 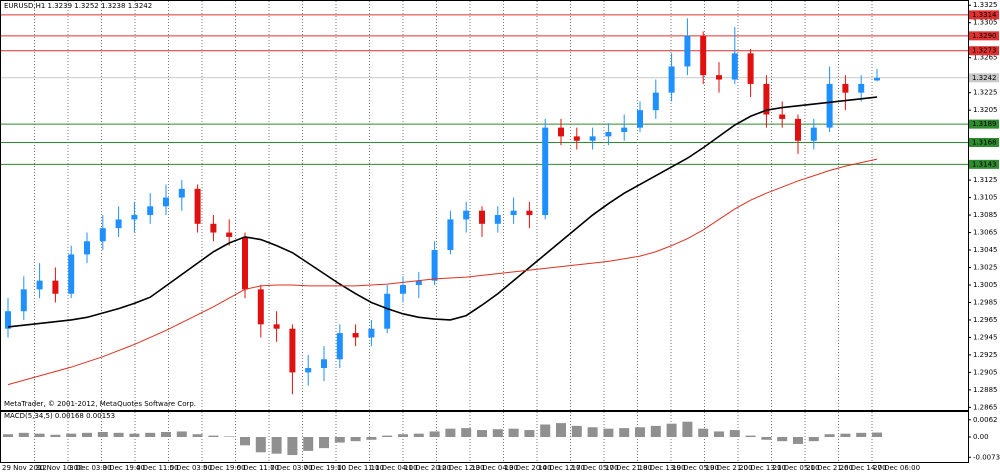 I want to click on level-label-box, so click(x=984, y=15).